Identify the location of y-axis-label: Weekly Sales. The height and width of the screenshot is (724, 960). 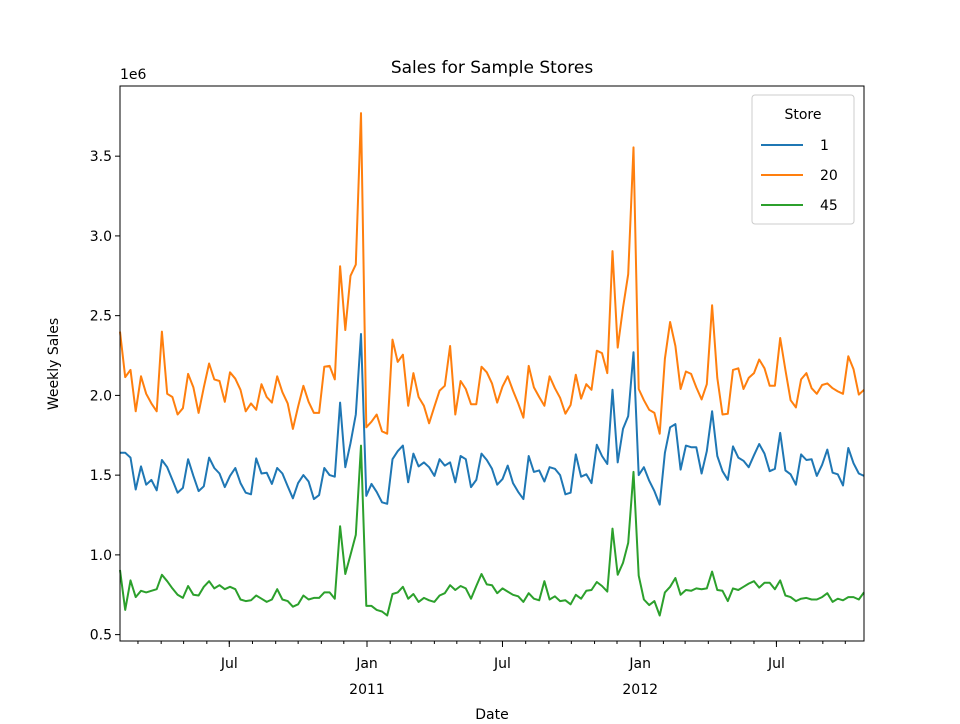
(54, 364).